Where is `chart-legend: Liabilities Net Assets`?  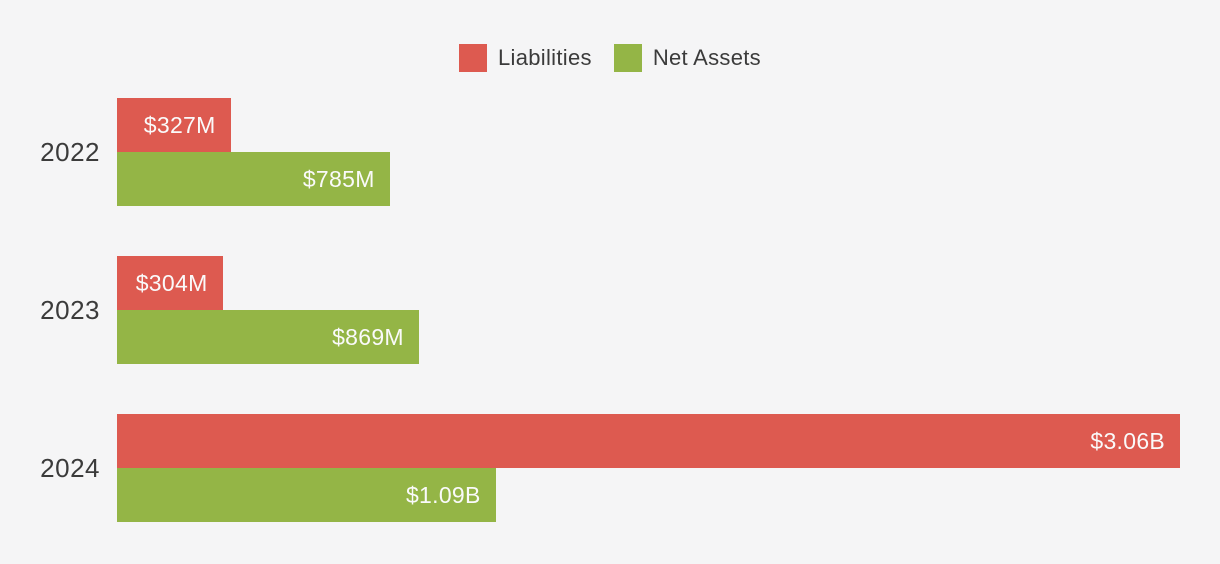 chart-legend: Liabilities Net Assets is located at coordinates (610, 58).